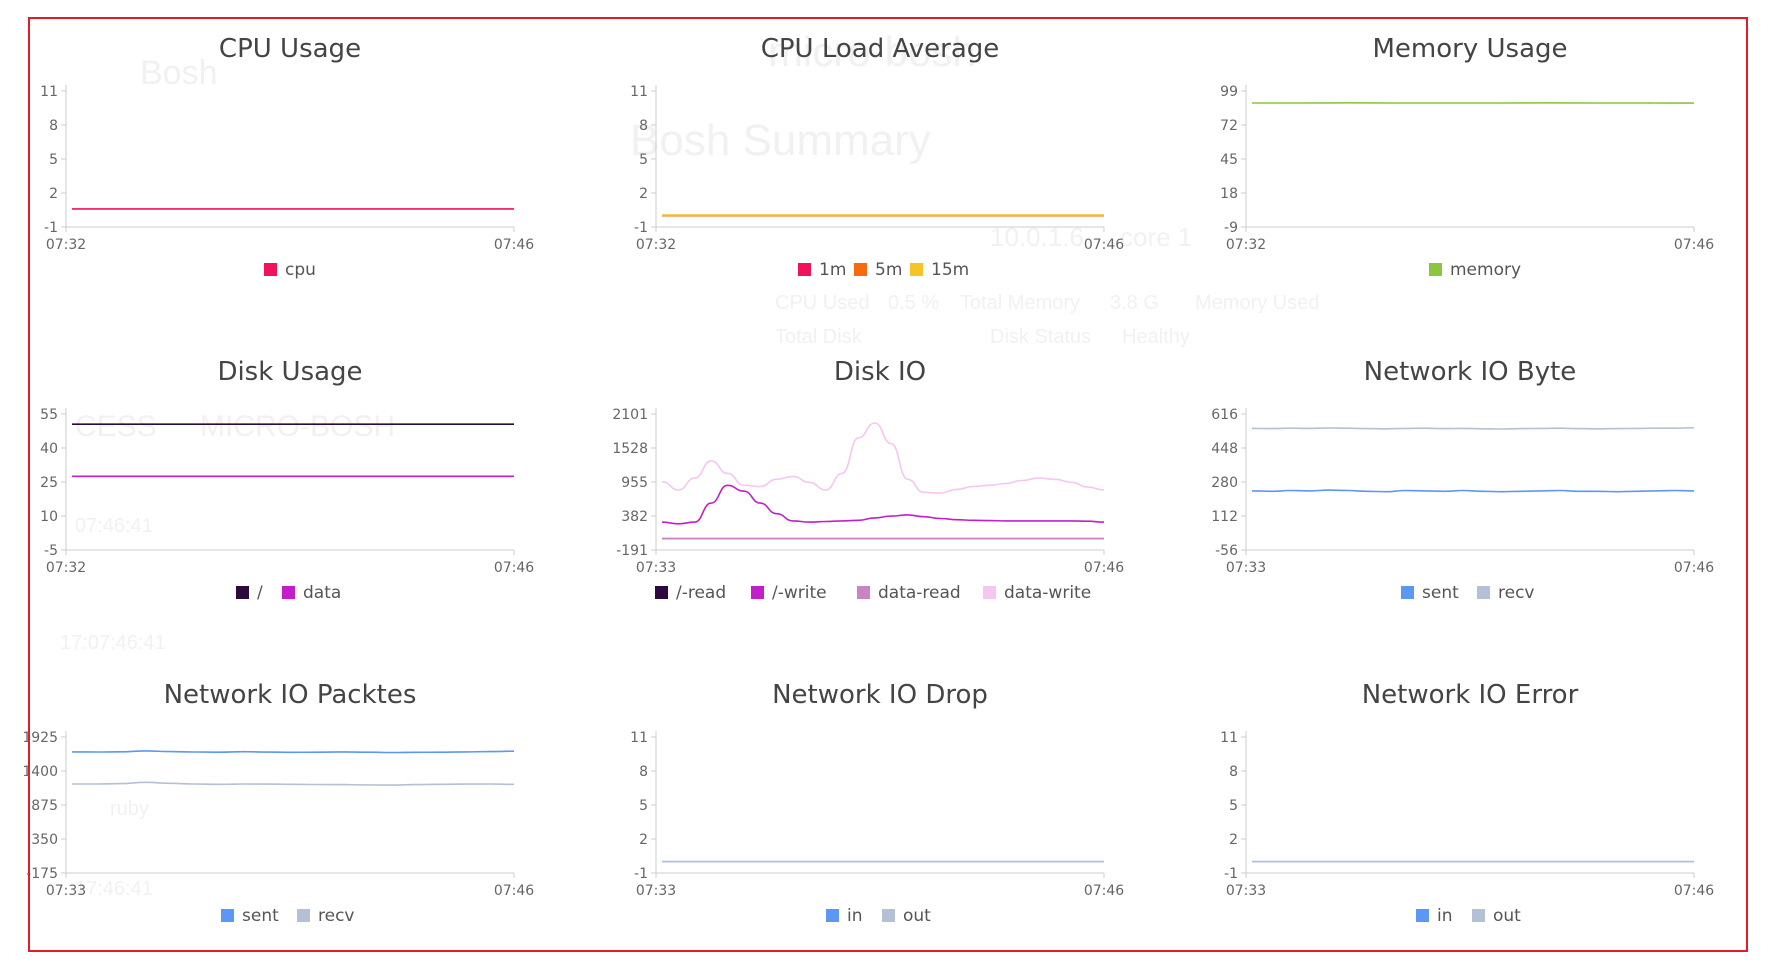  Describe the element at coordinates (40, 738) in the screenshot. I see `y-tick-label: 1925` at that location.